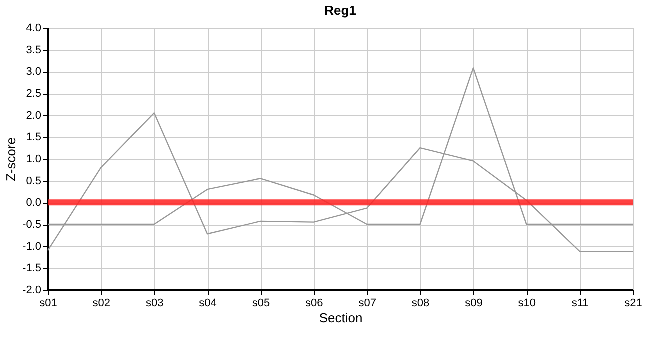 This screenshot has height=360, width=660. I want to click on x-tick-label: s07, so click(367, 304).